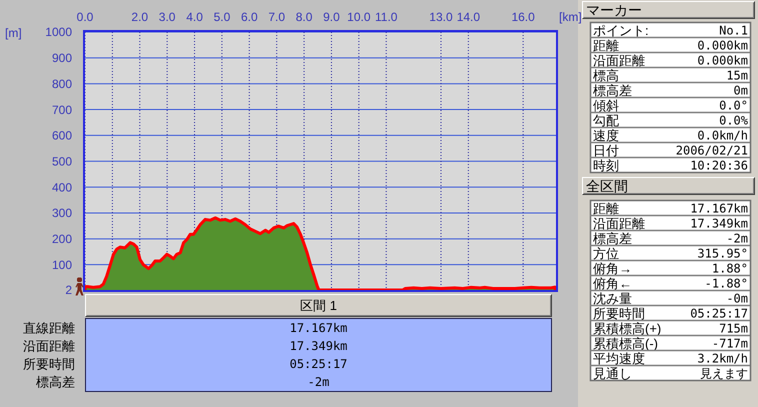  I want to click on x-tick-label: 4.0, so click(195, 17).